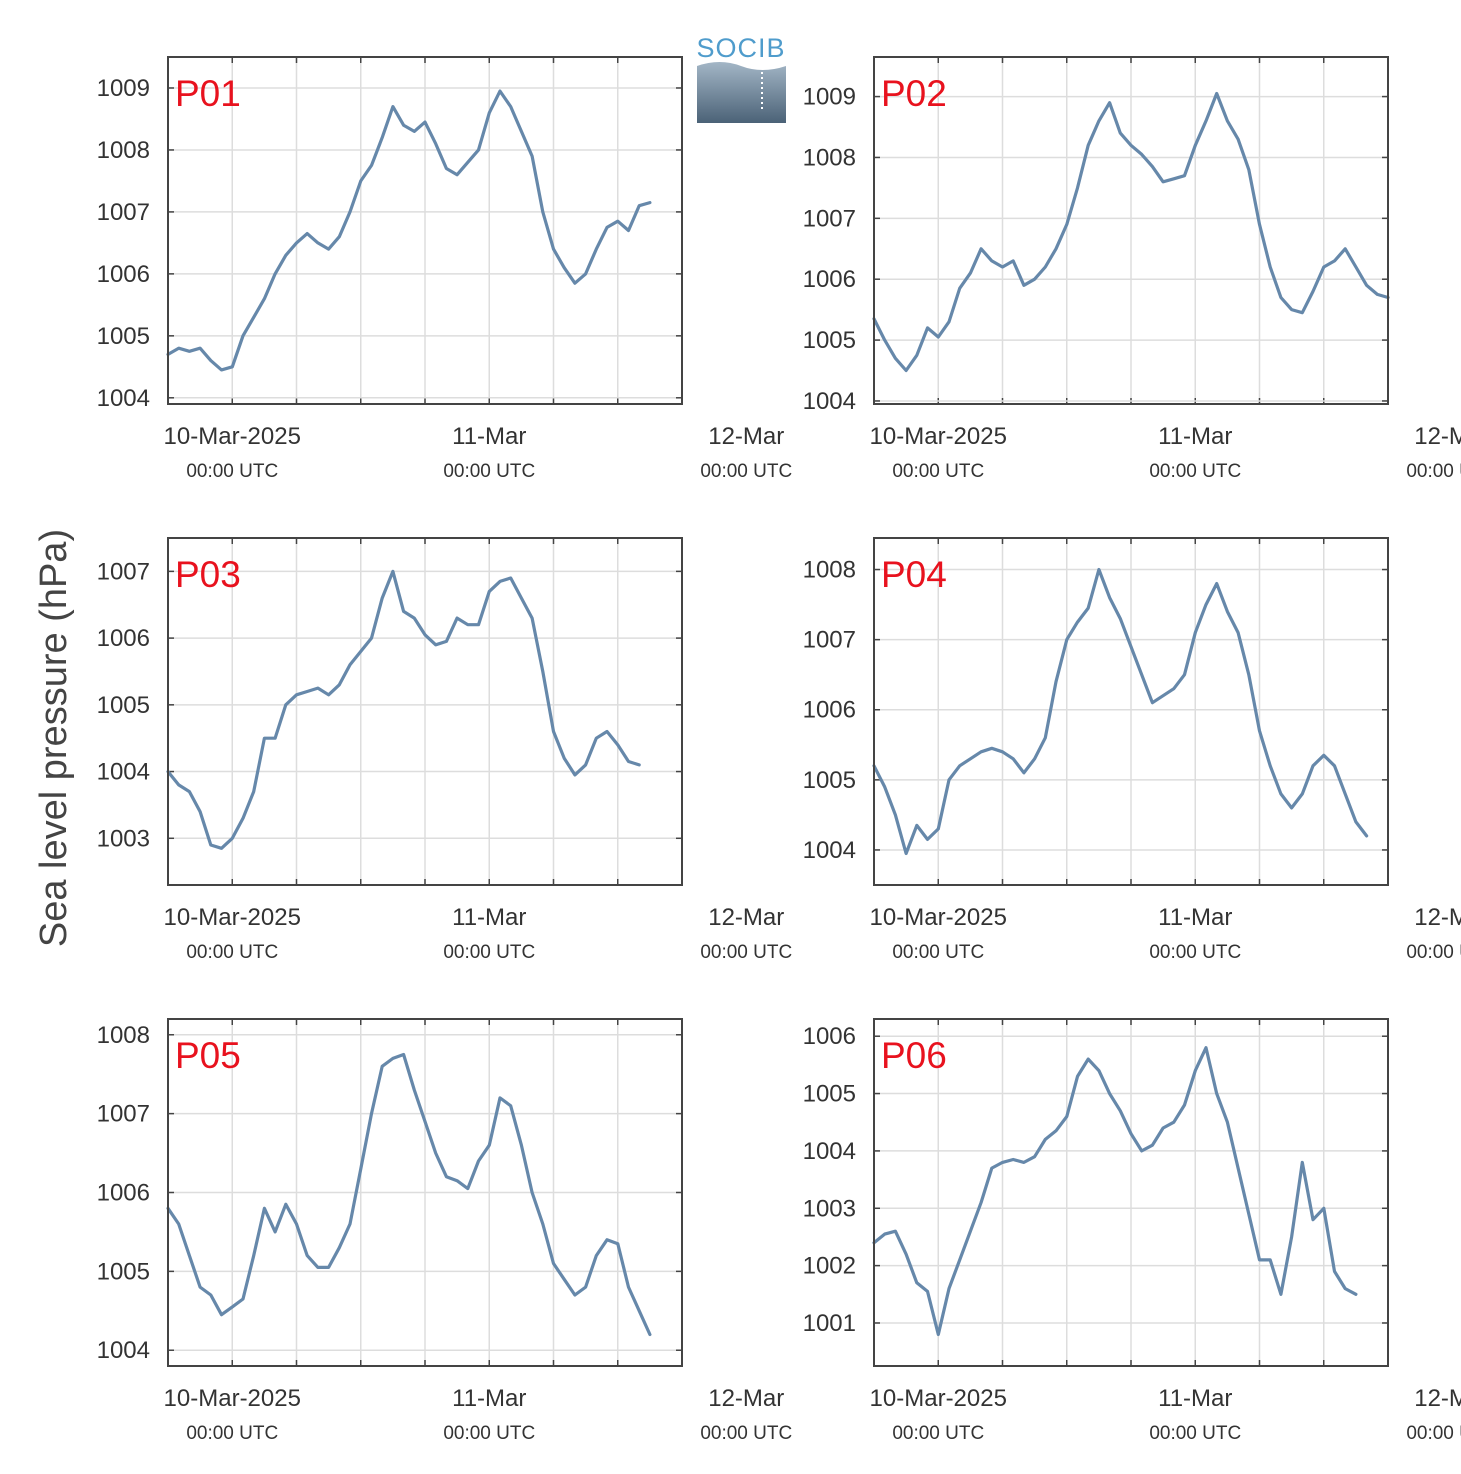 The image size is (1461, 1474). I want to click on panel-title: P04, so click(914, 574).